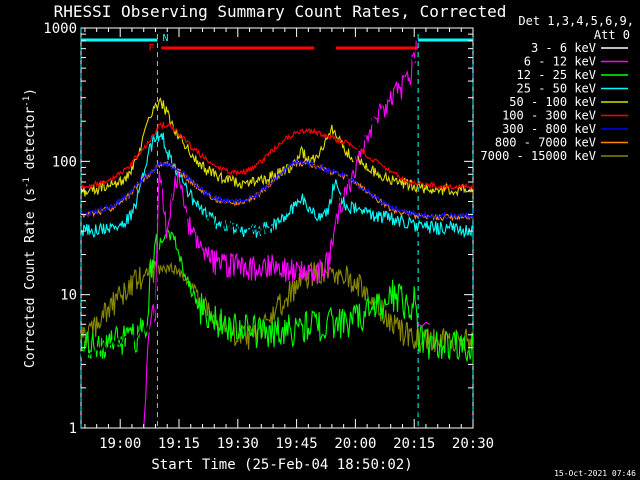  What do you see at coordinates (556, 89) in the screenshot?
I see `legend-label: 25 - 50 keV` at bounding box center [556, 89].